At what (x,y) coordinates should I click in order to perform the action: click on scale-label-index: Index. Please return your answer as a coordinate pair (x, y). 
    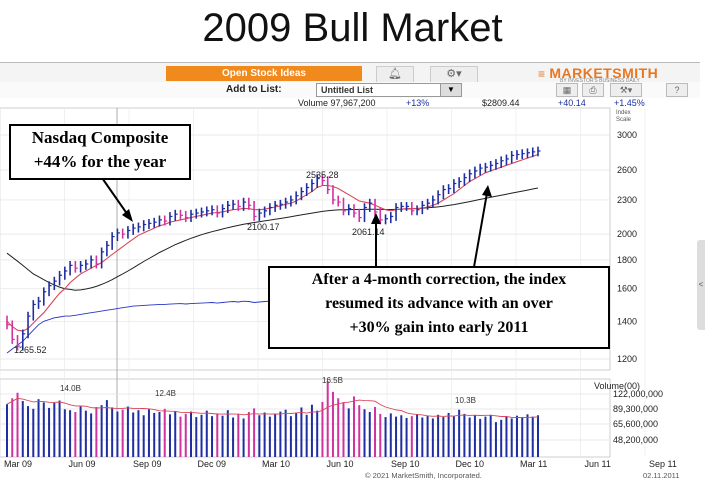
    Looking at the image, I should click on (623, 113).